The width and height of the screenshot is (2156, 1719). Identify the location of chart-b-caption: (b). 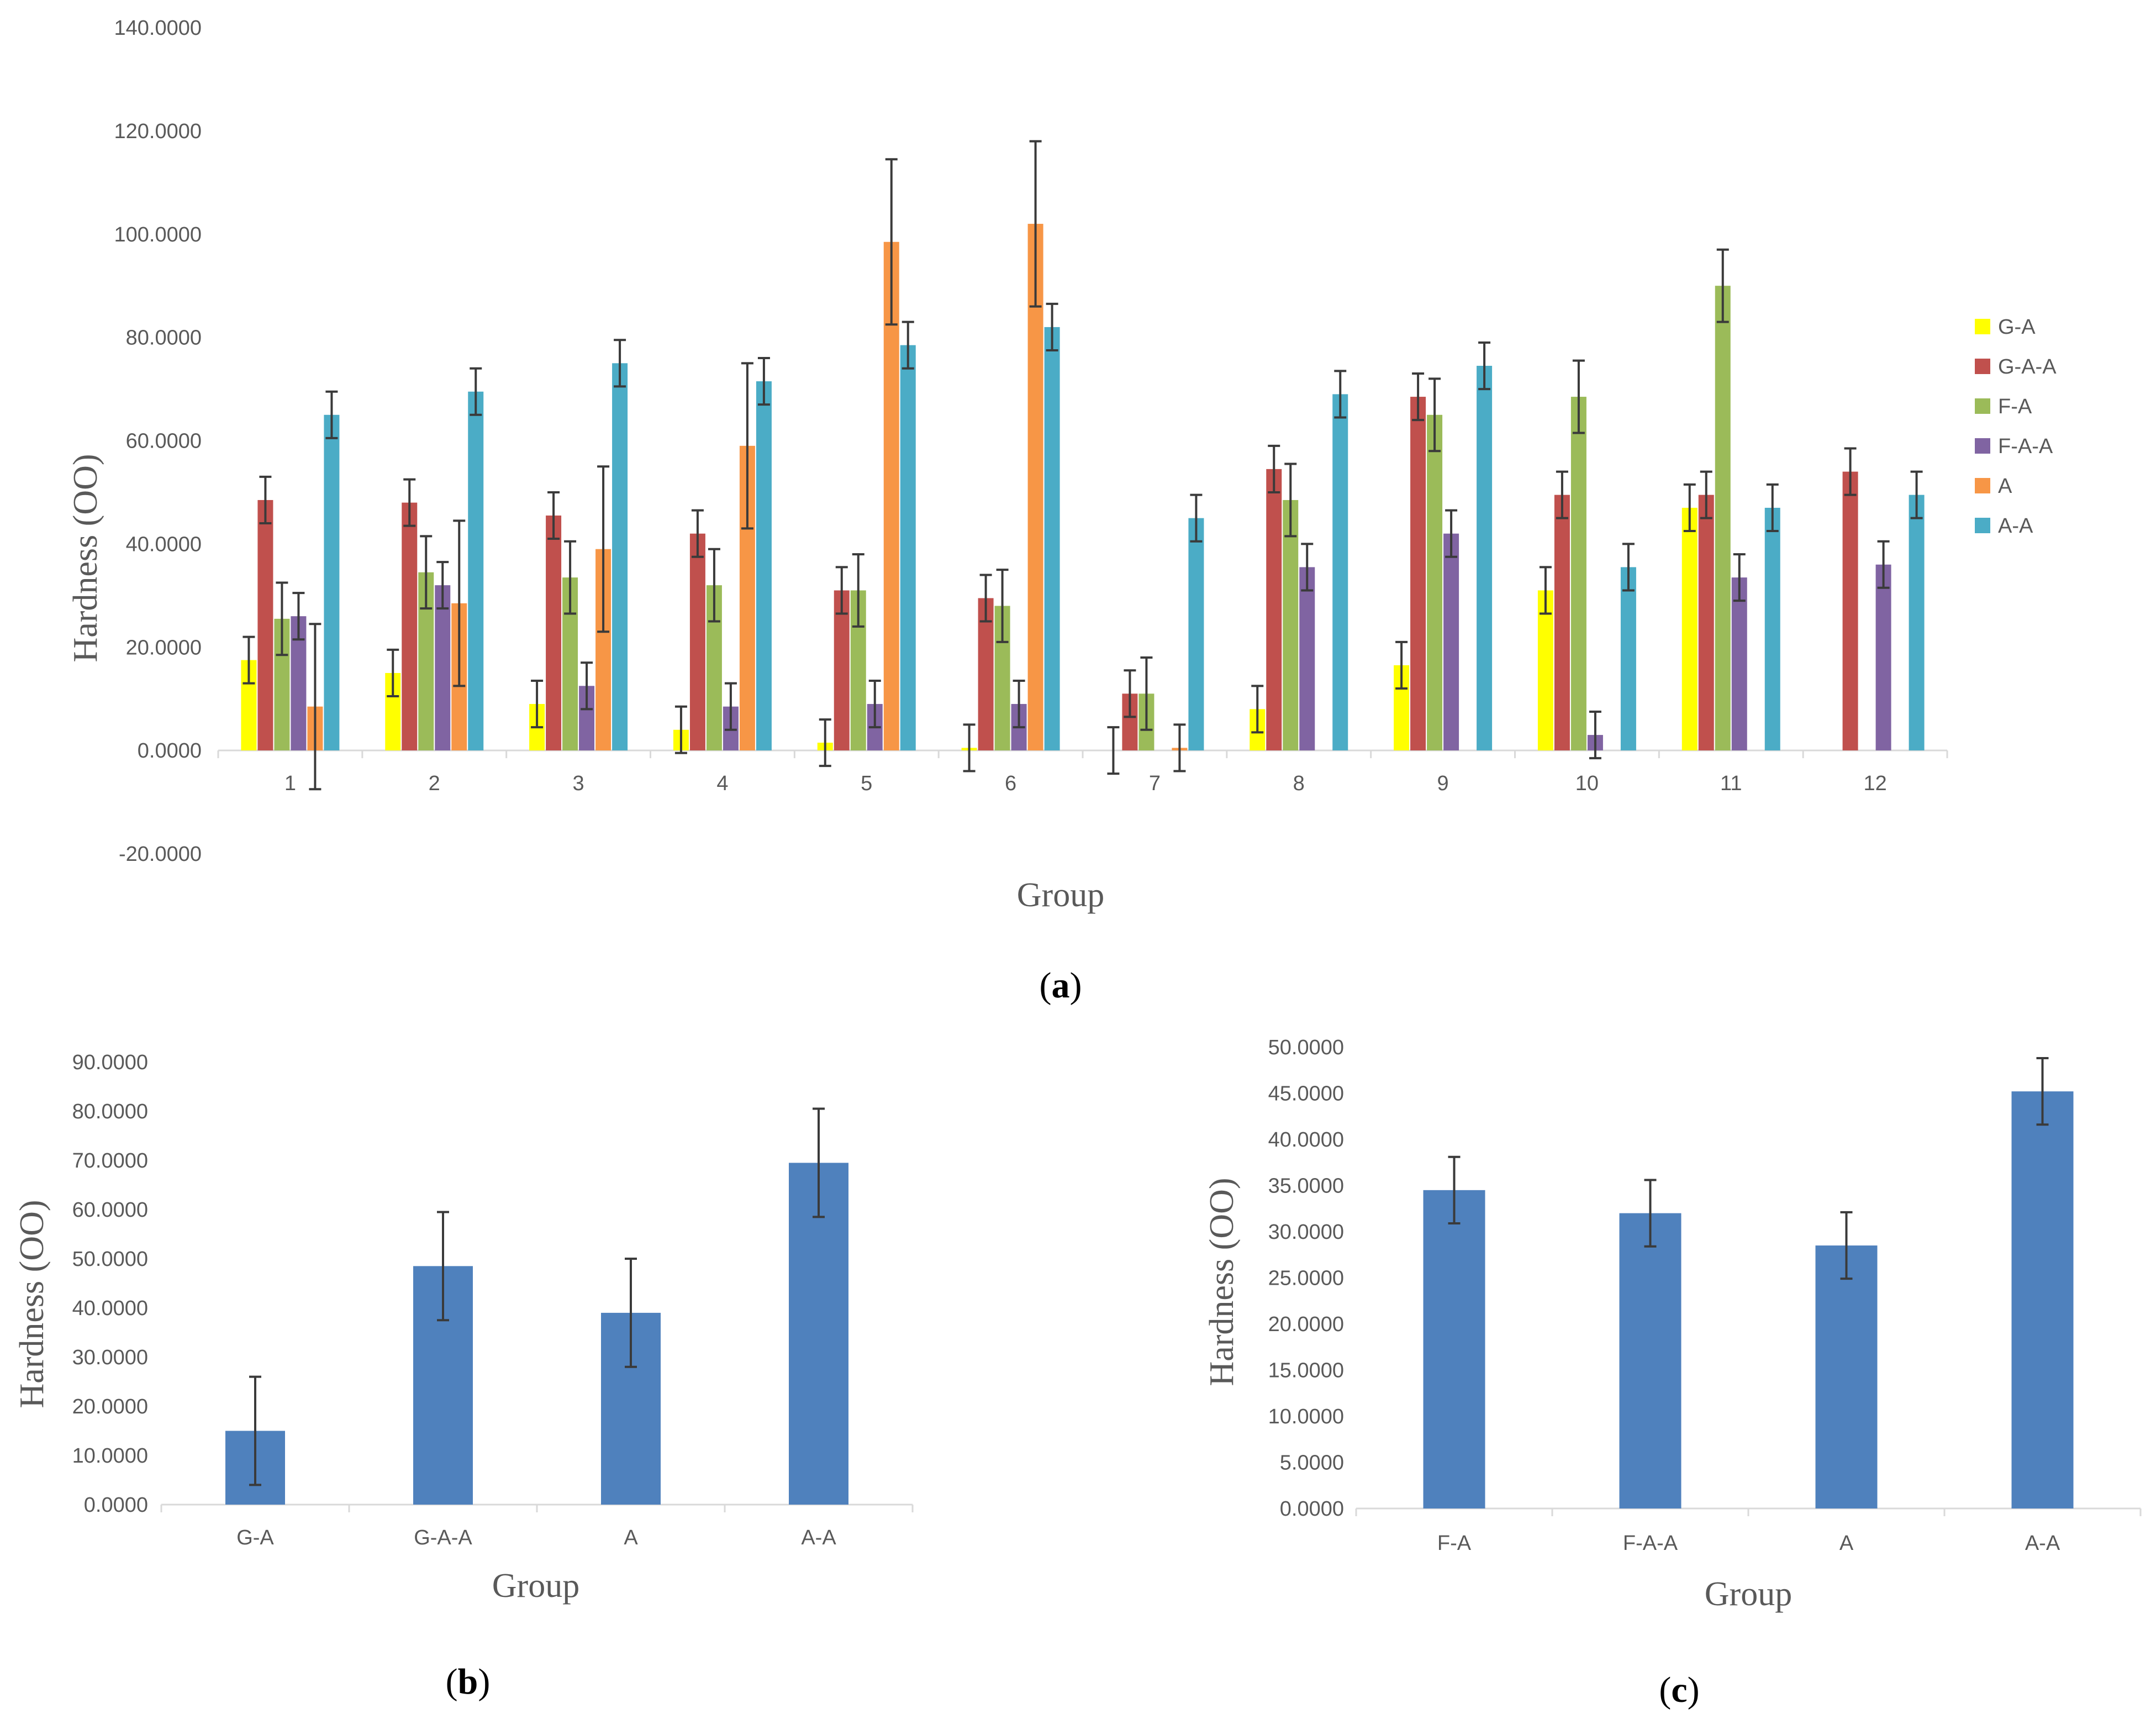
(469, 1682).